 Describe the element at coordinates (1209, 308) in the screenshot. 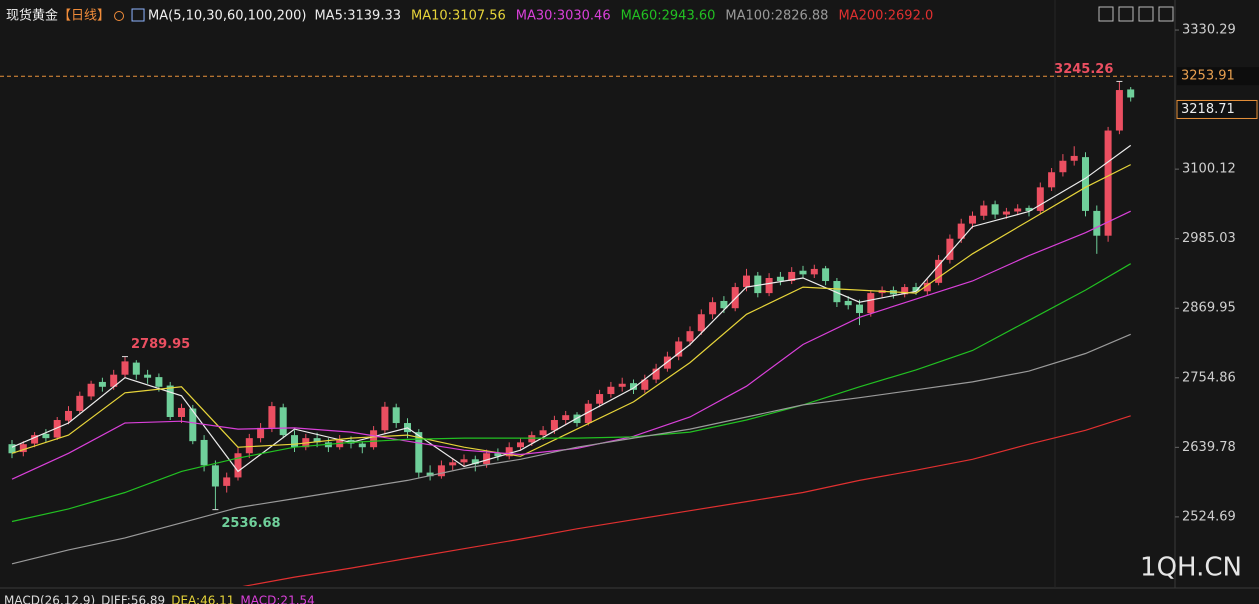

I see `y-tick-label: 2869.95` at that location.